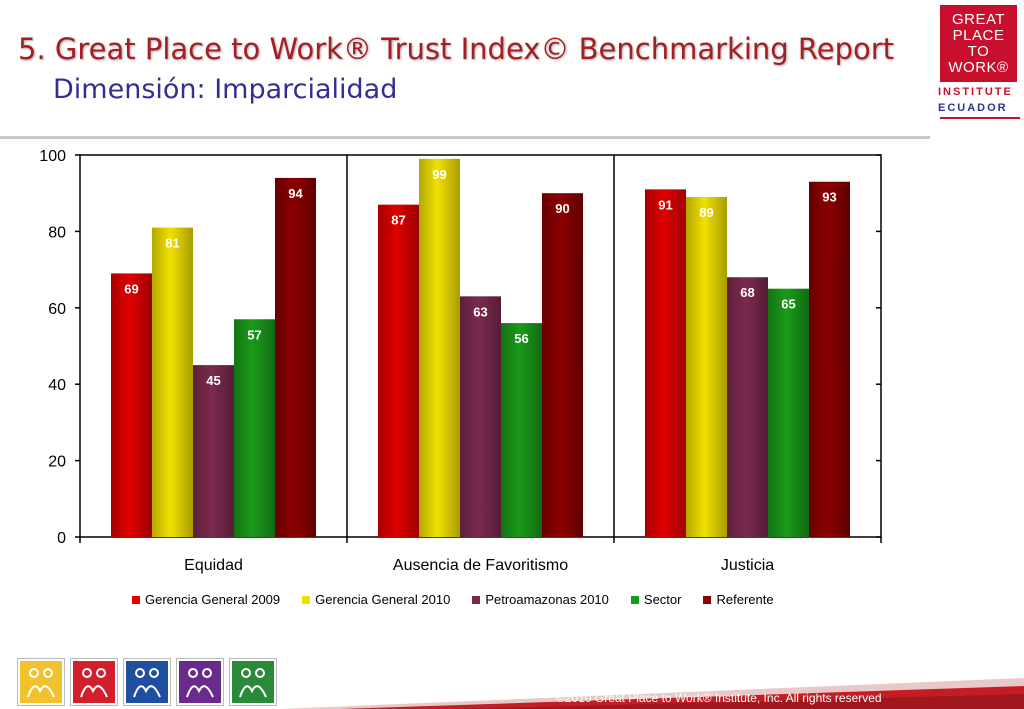  Describe the element at coordinates (172, 243) in the screenshot. I see `data-label: 81` at that location.